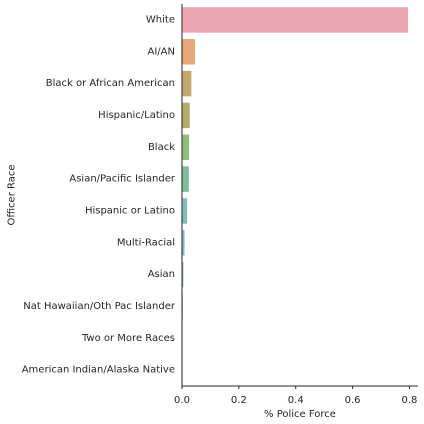 This screenshot has height=424, width=424. I want to click on y-tick-label-0: White, so click(160, 19).